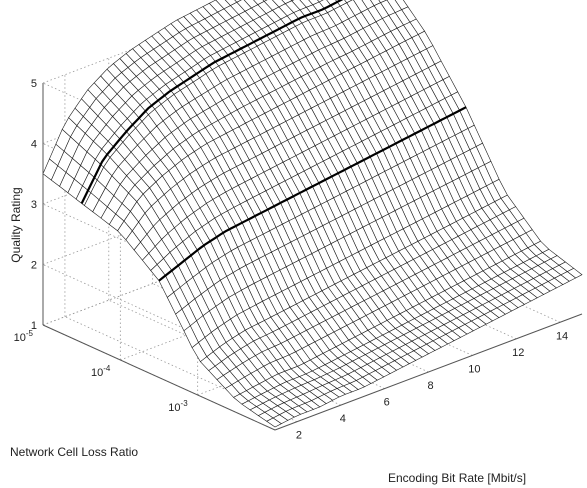 The height and width of the screenshot is (488, 587). I want to click on z-tick-label: 4, so click(34, 145).